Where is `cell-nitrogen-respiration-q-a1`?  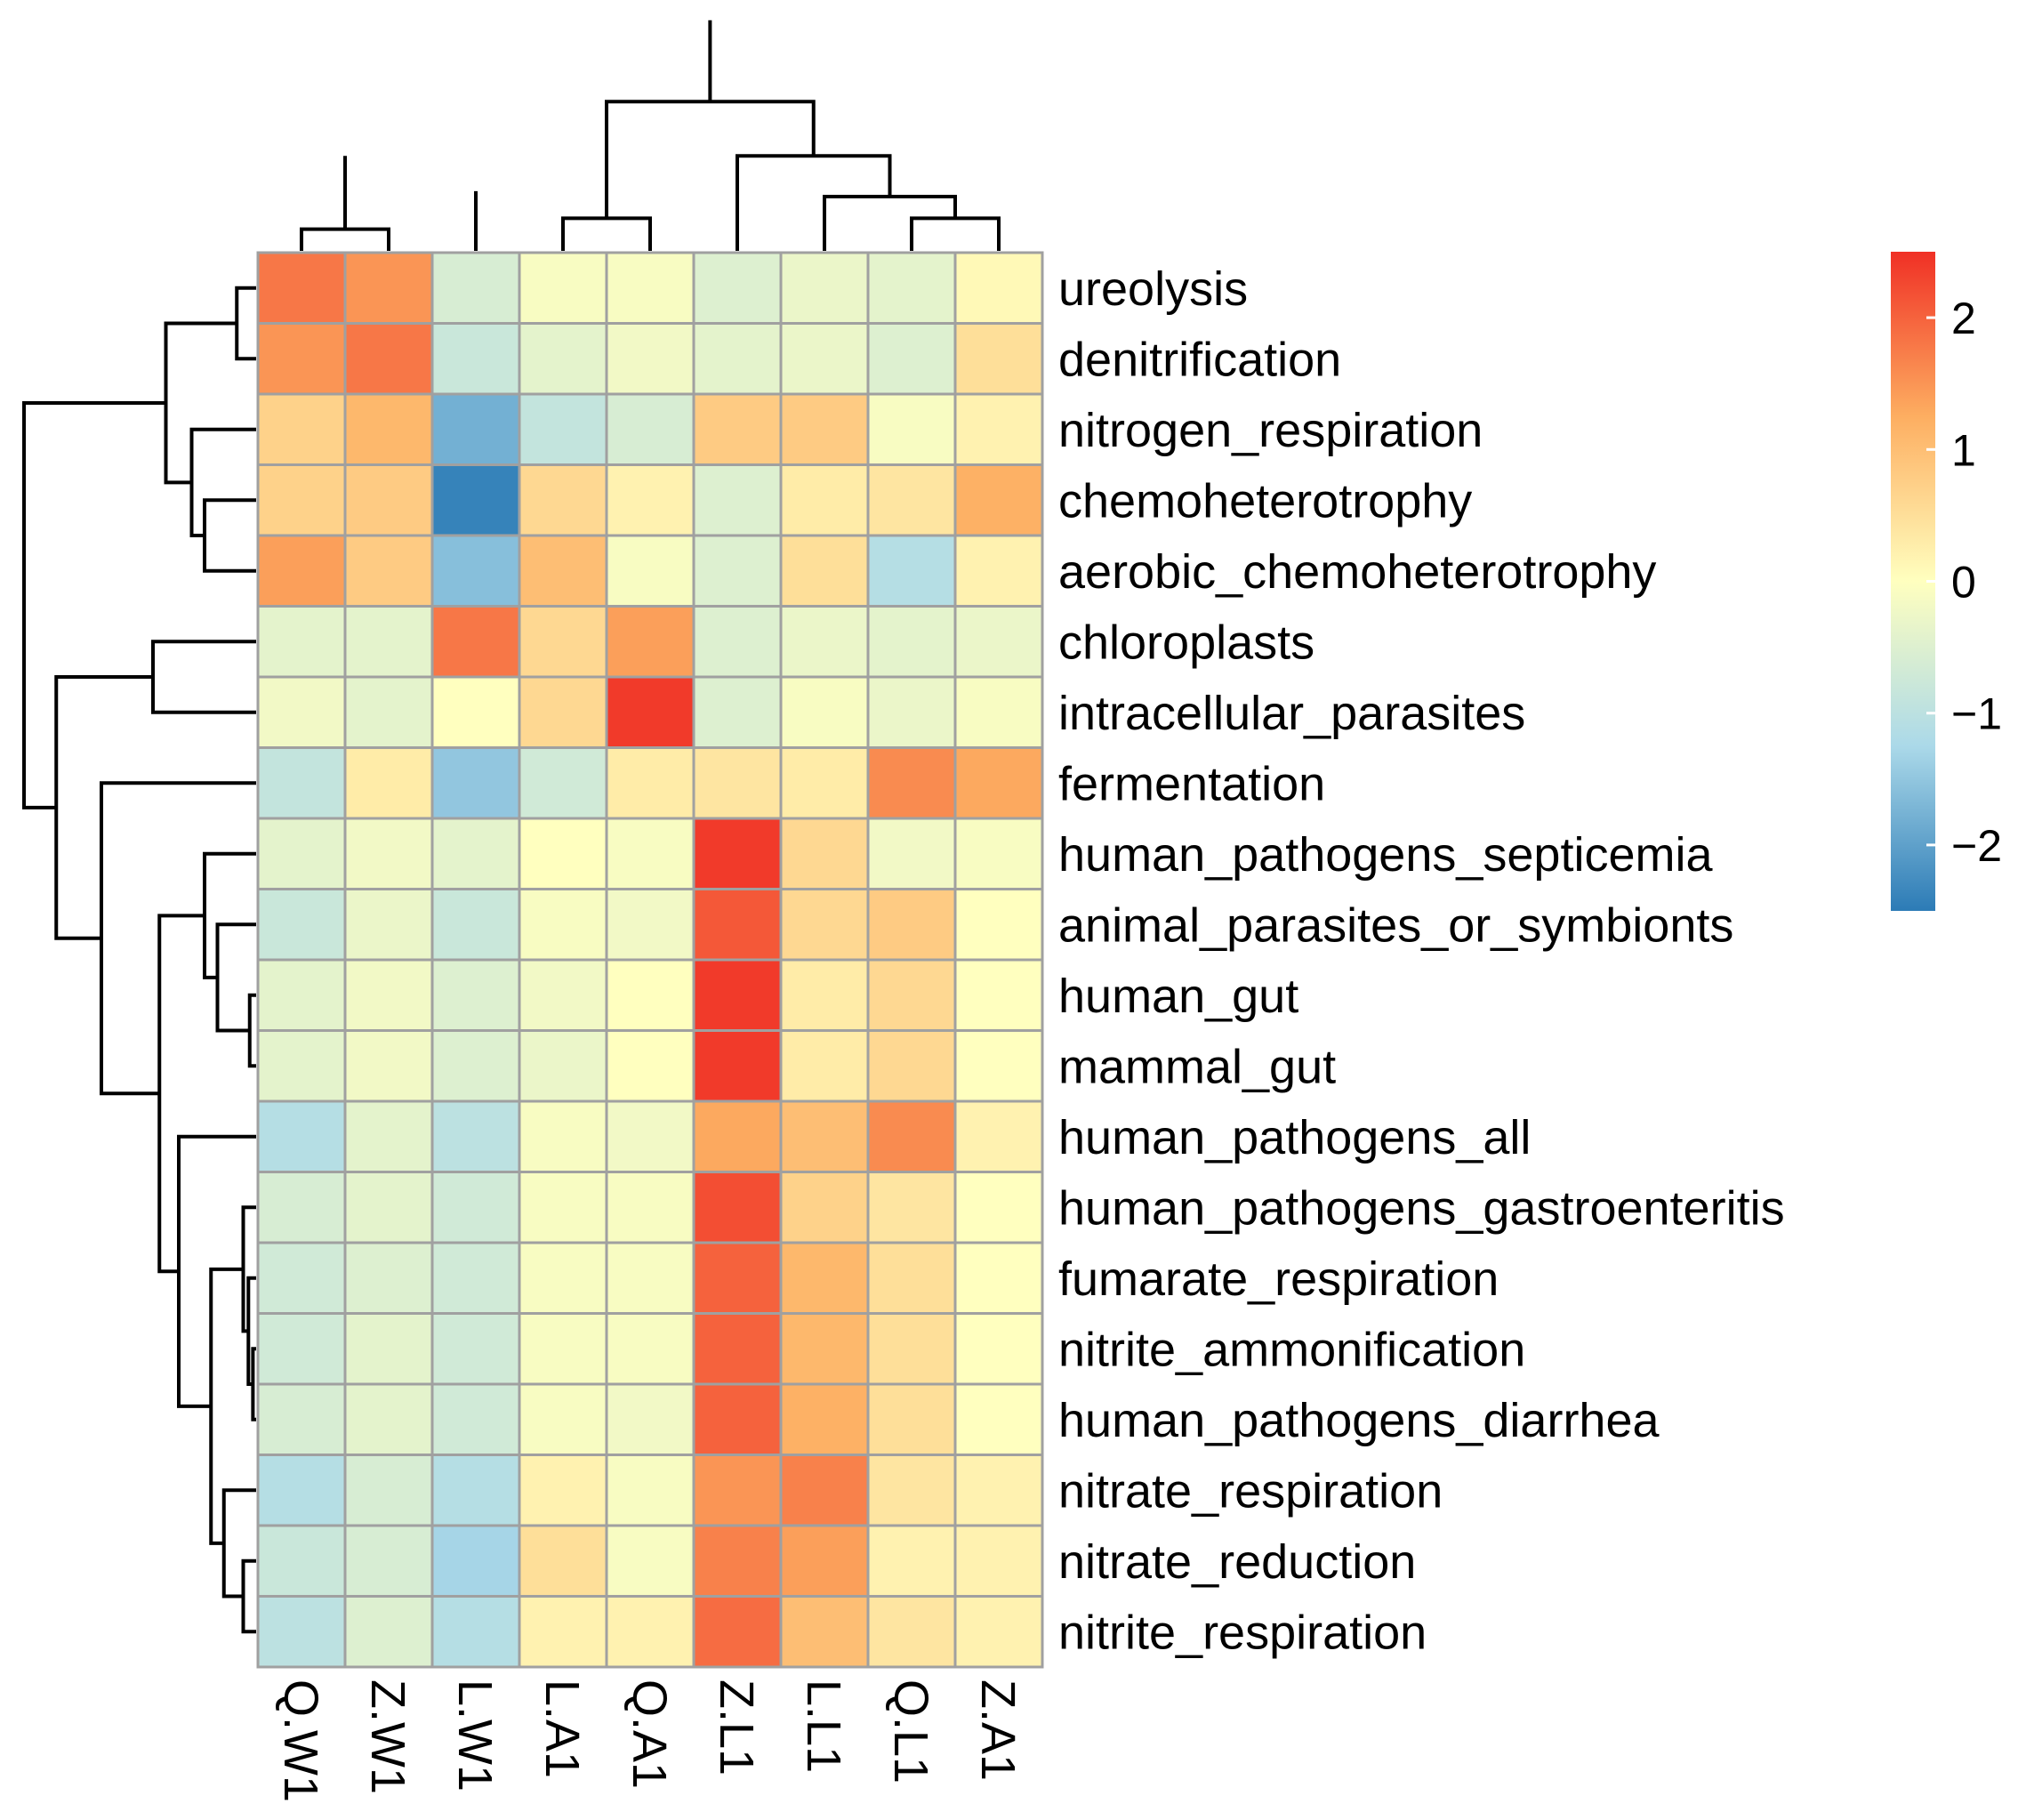 cell-nitrogen-respiration-q-a1 is located at coordinates (650, 429).